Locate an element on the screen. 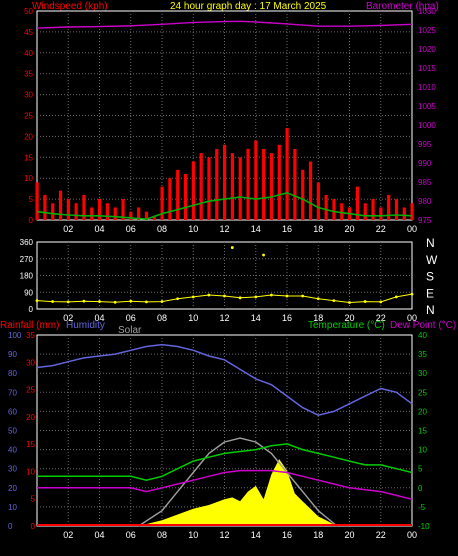  x-tick-label: 14 is located at coordinates (256, 535).